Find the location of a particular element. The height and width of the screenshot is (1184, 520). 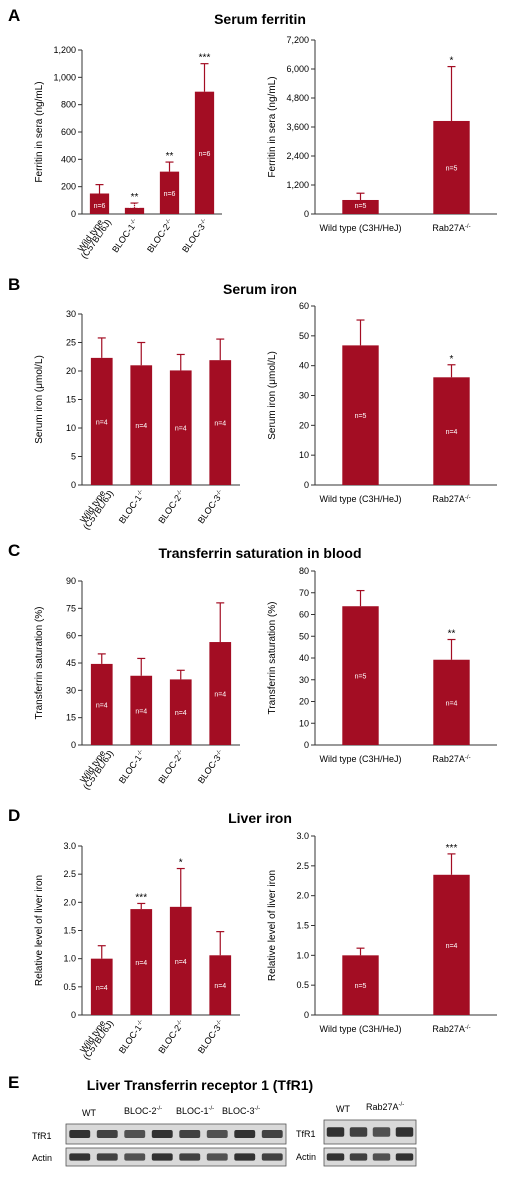

c-right-category-label: Wild type (C3H/HeJ) is located at coordinates (360, 759).